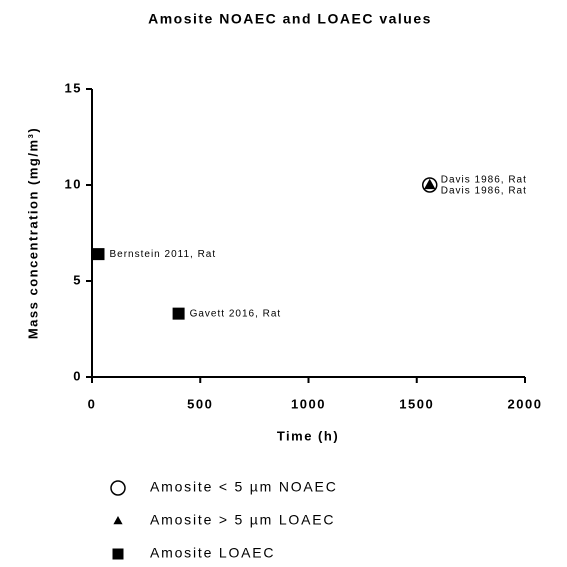 Image resolution: width=567 pixels, height=567 pixels. Describe the element at coordinates (73, 87) in the screenshot. I see `y-tick-label: 15` at that location.